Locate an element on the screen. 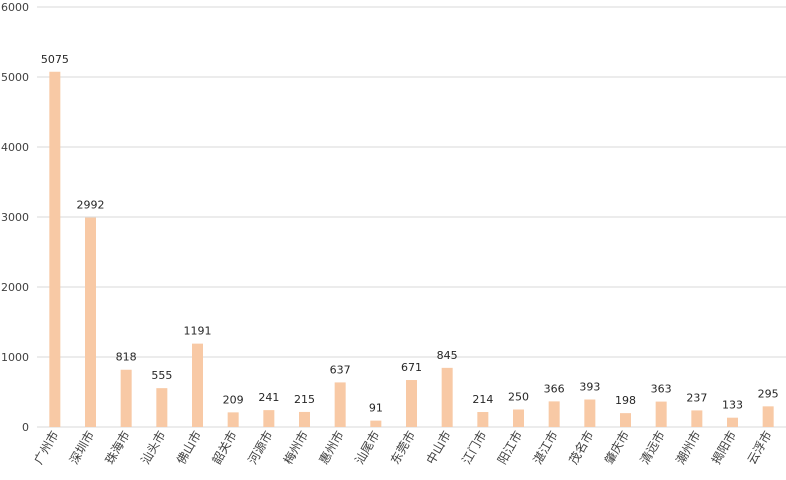 The width and height of the screenshot is (786, 480). y-tick-label: 5000 is located at coordinates (15, 77).